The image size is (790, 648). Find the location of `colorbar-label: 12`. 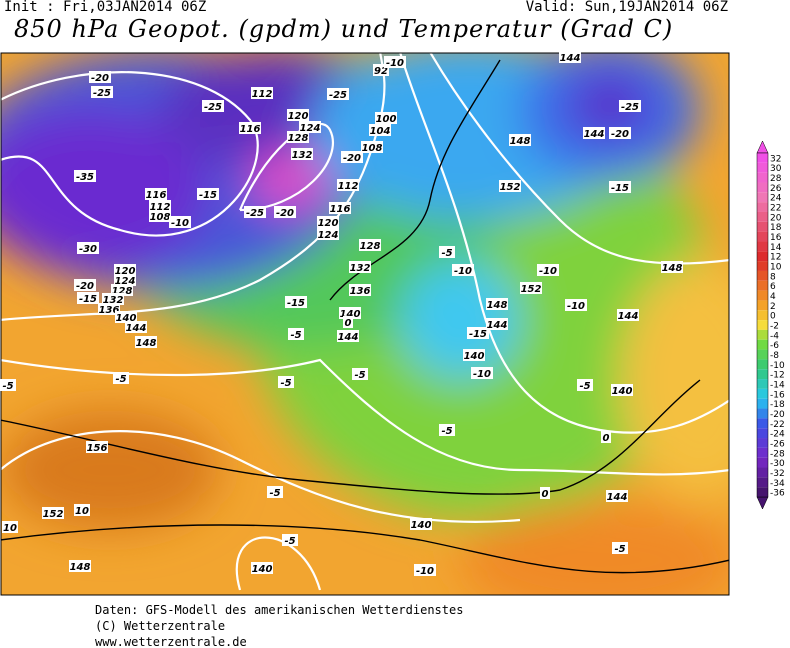

colorbar-label: 12 is located at coordinates (775, 258).